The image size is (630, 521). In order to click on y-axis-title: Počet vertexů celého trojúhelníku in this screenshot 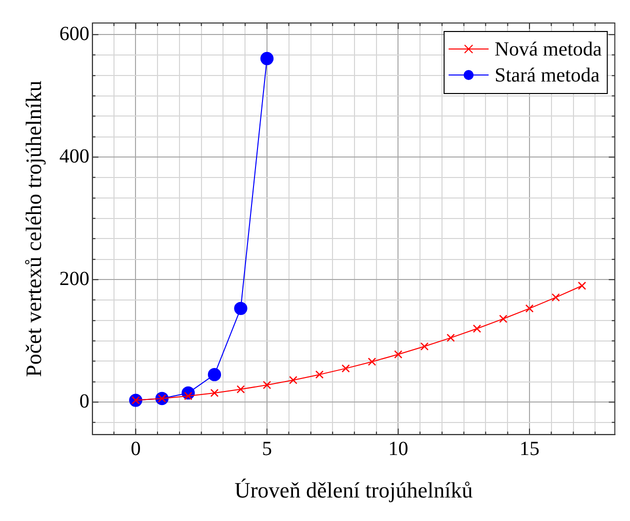, I will do `click(33, 228)`.